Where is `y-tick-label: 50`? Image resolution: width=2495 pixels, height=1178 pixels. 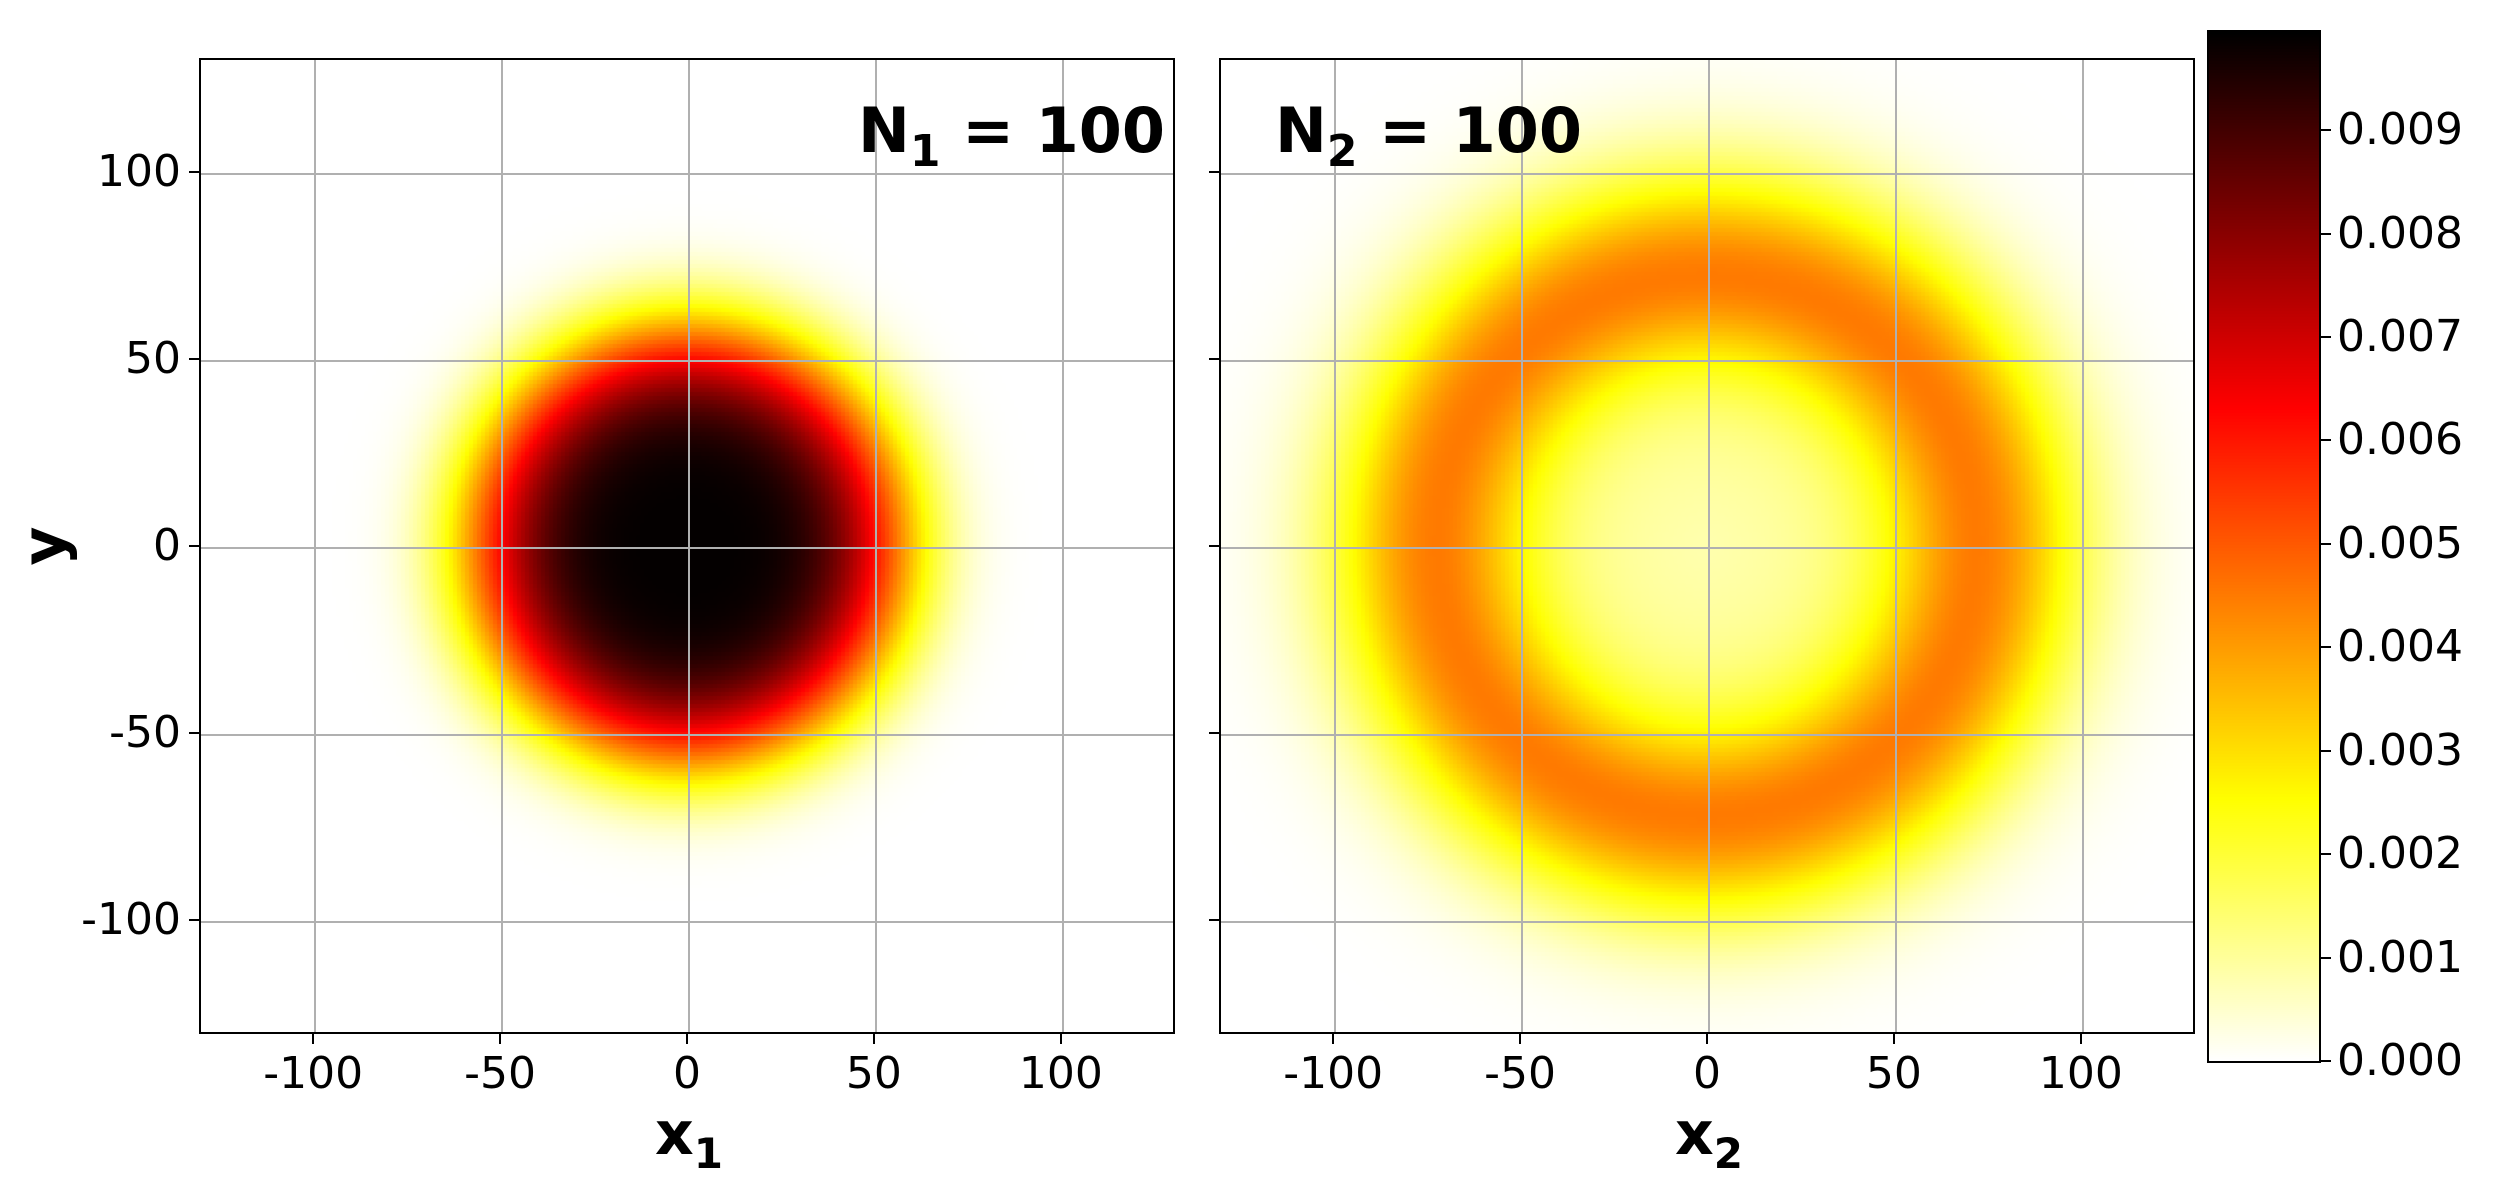
y-tick-label: 50 is located at coordinates (153, 359).